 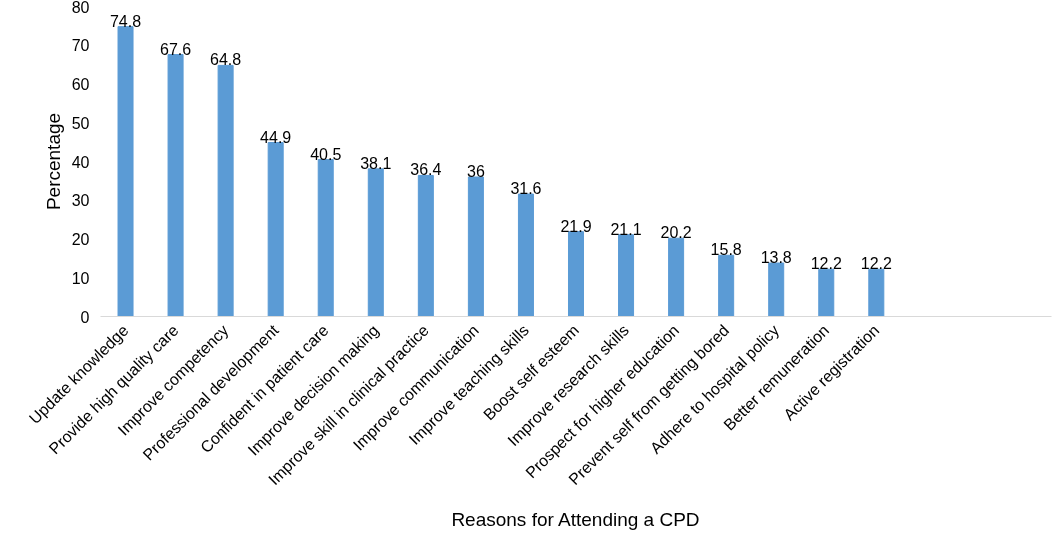 I want to click on data-label: 74.8, so click(x=125, y=21).